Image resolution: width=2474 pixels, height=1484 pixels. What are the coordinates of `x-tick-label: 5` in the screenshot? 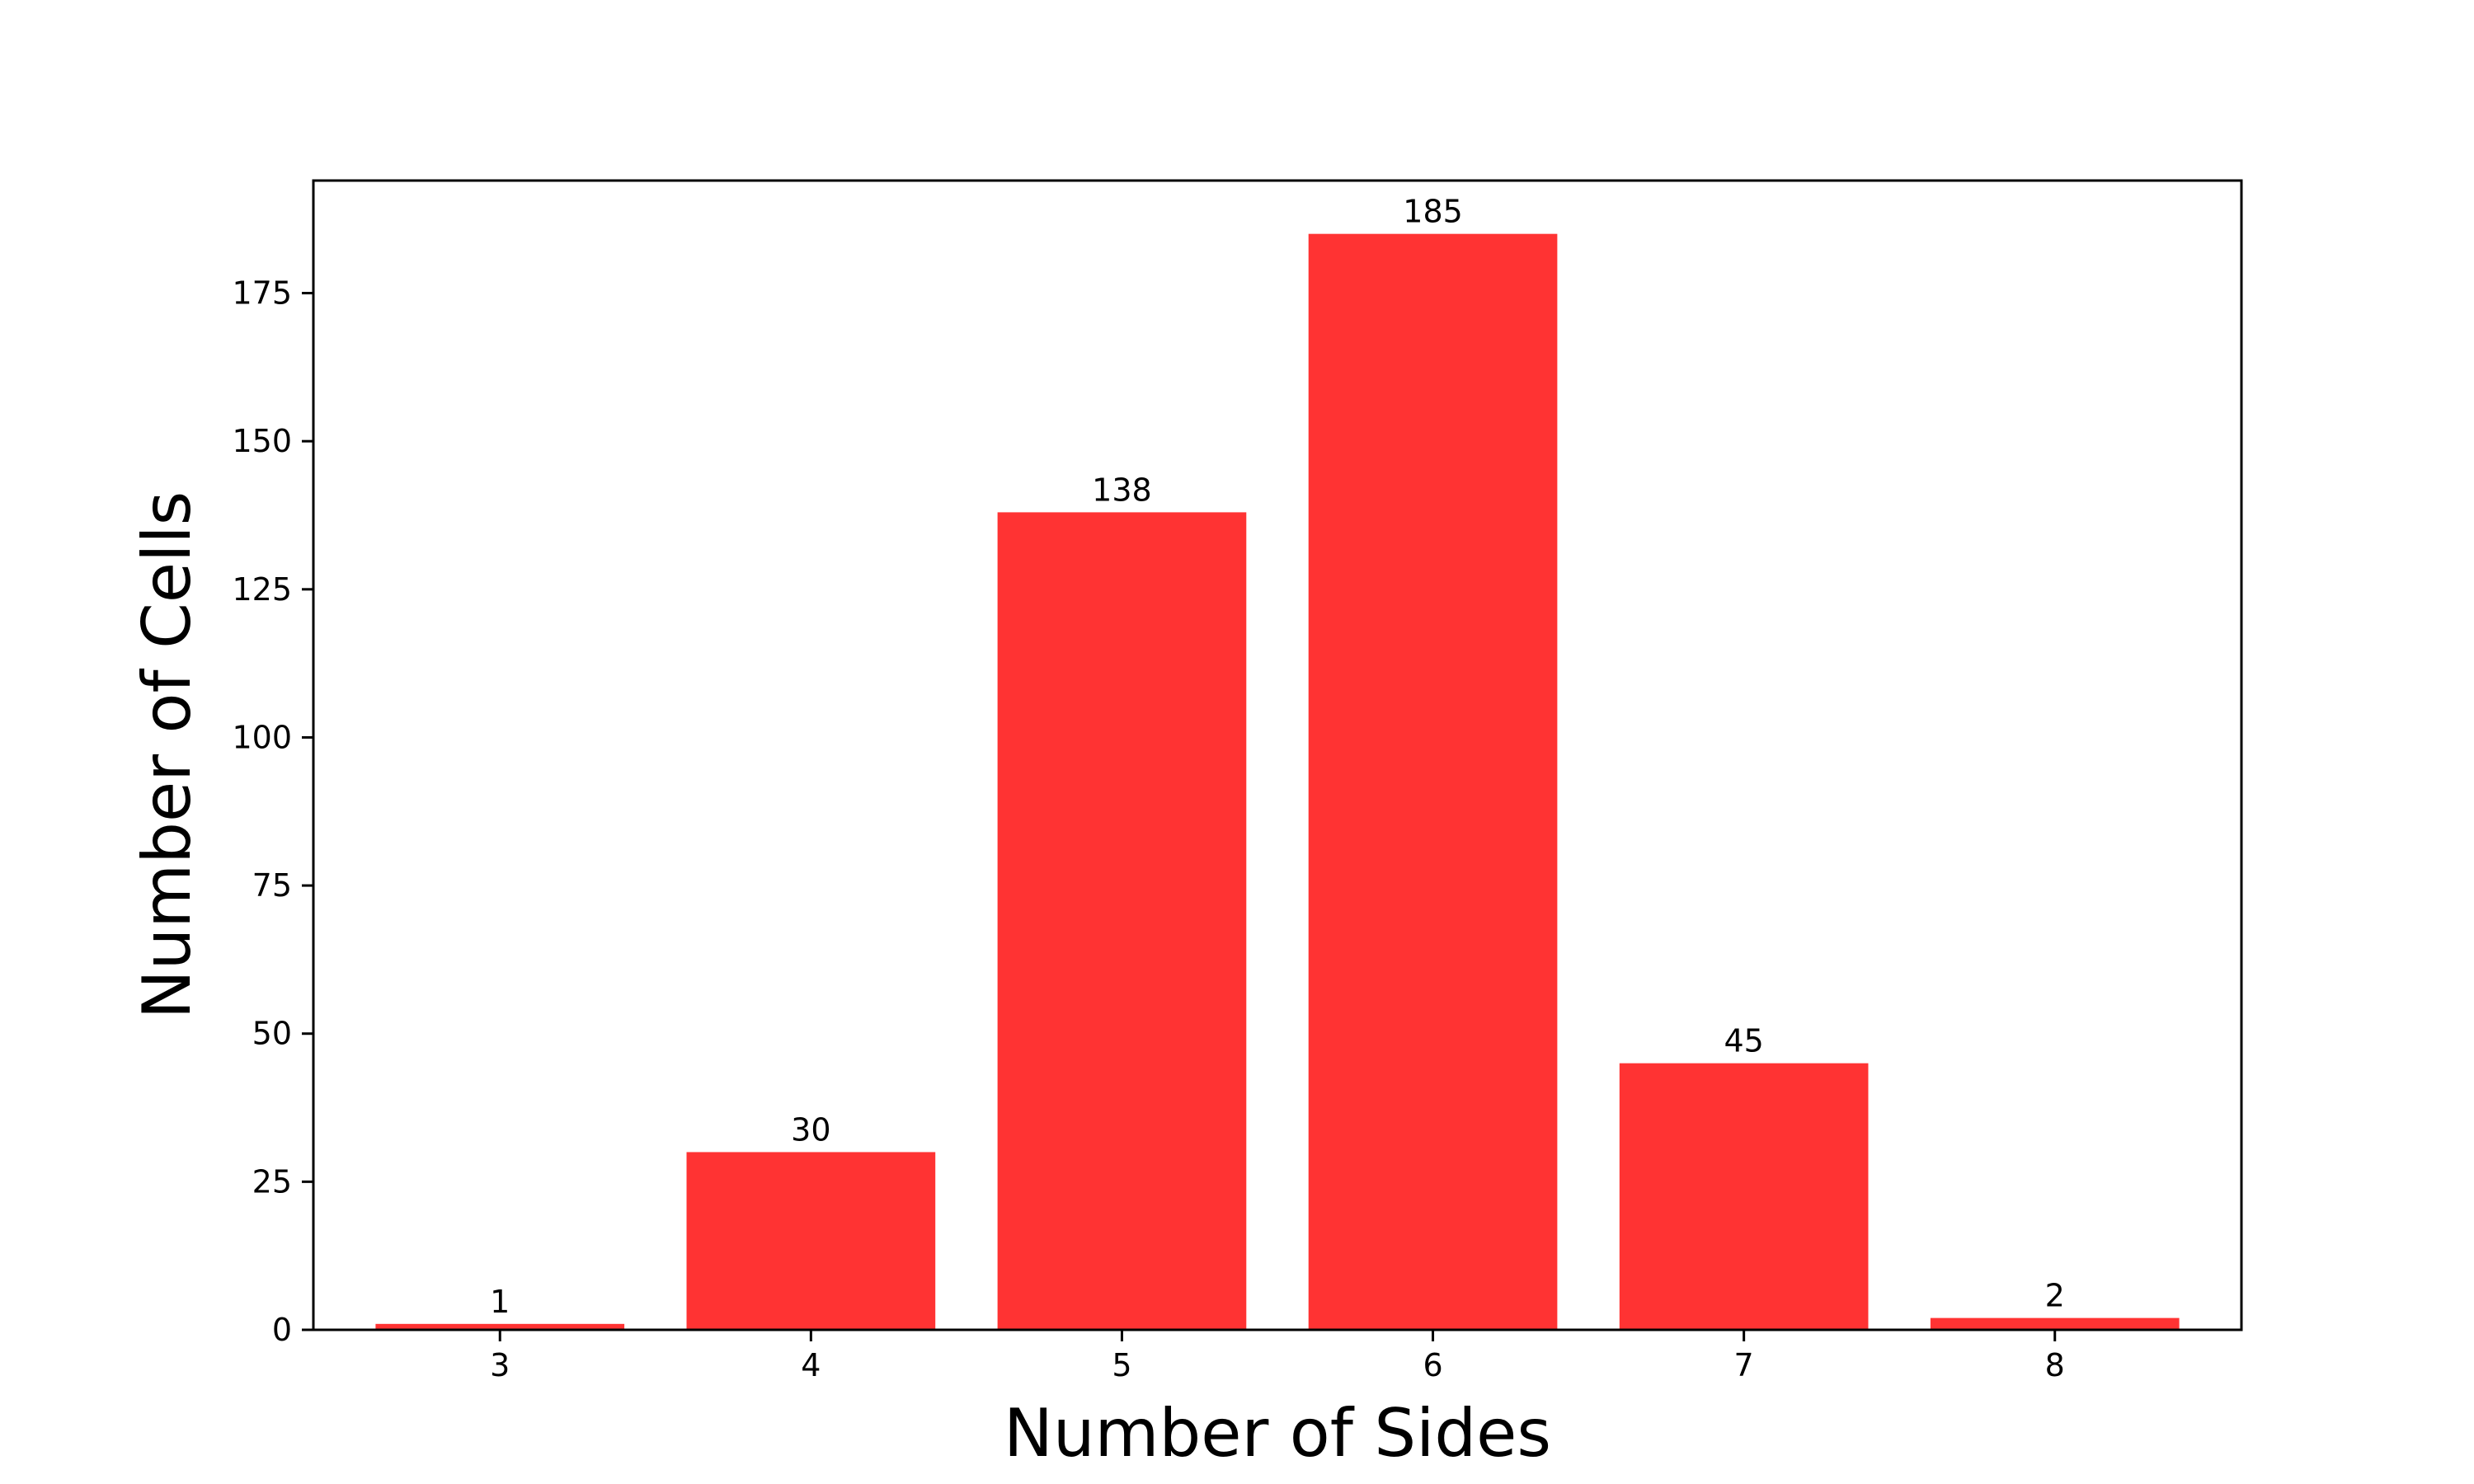 It's located at (1121, 1365).